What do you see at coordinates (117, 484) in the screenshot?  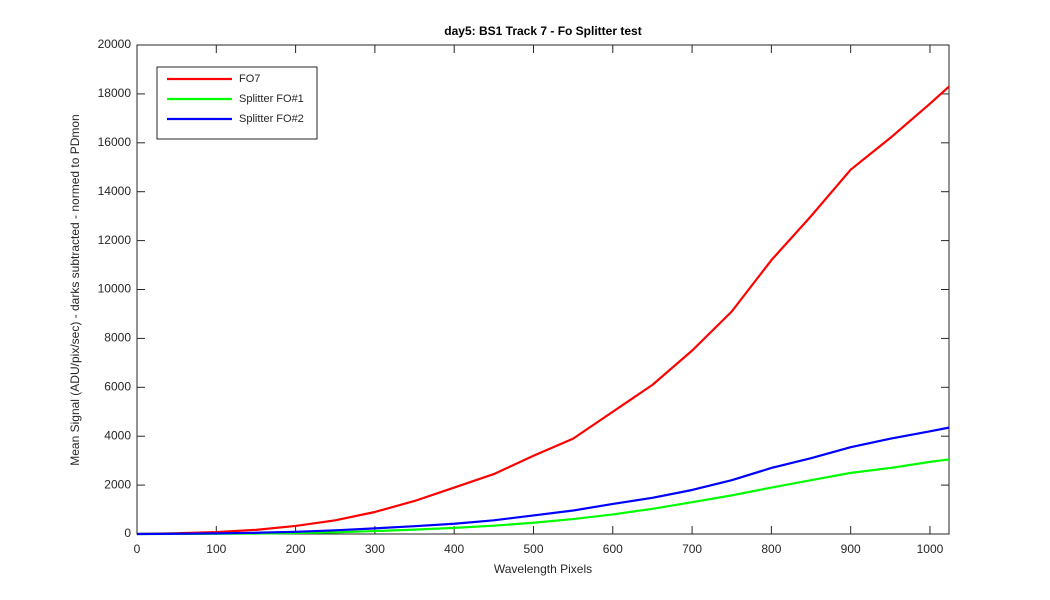 I see `y-tick-label: 2000` at bounding box center [117, 484].